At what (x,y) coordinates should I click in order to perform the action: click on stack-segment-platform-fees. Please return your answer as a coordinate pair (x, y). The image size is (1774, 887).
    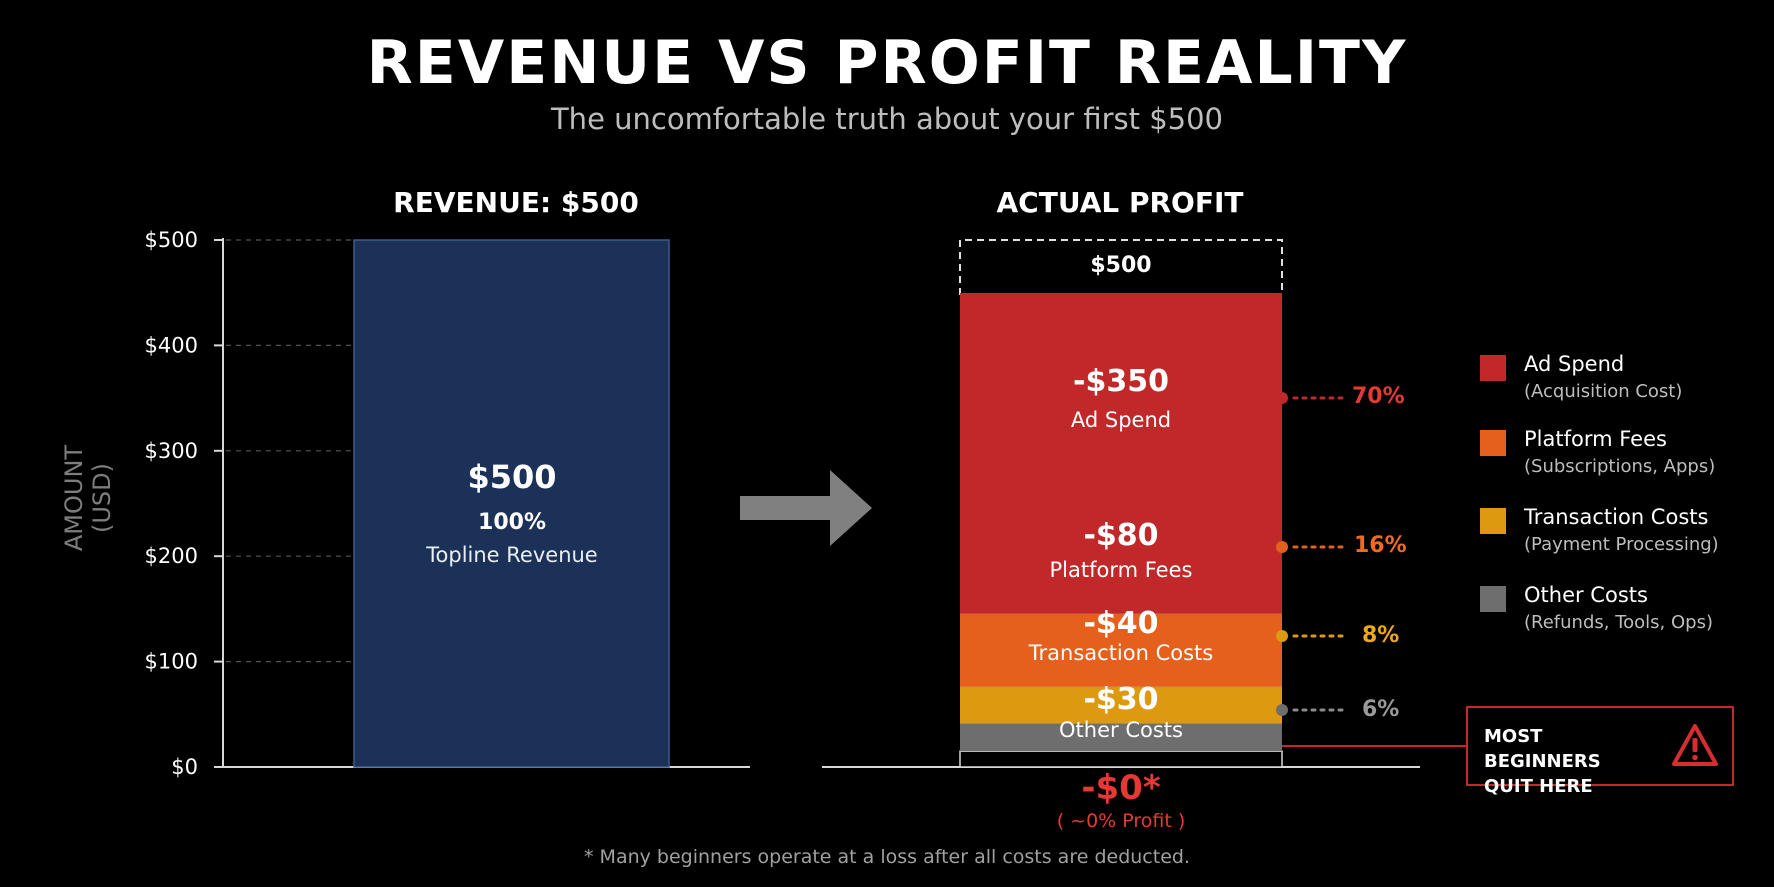
    Looking at the image, I should click on (1121, 650).